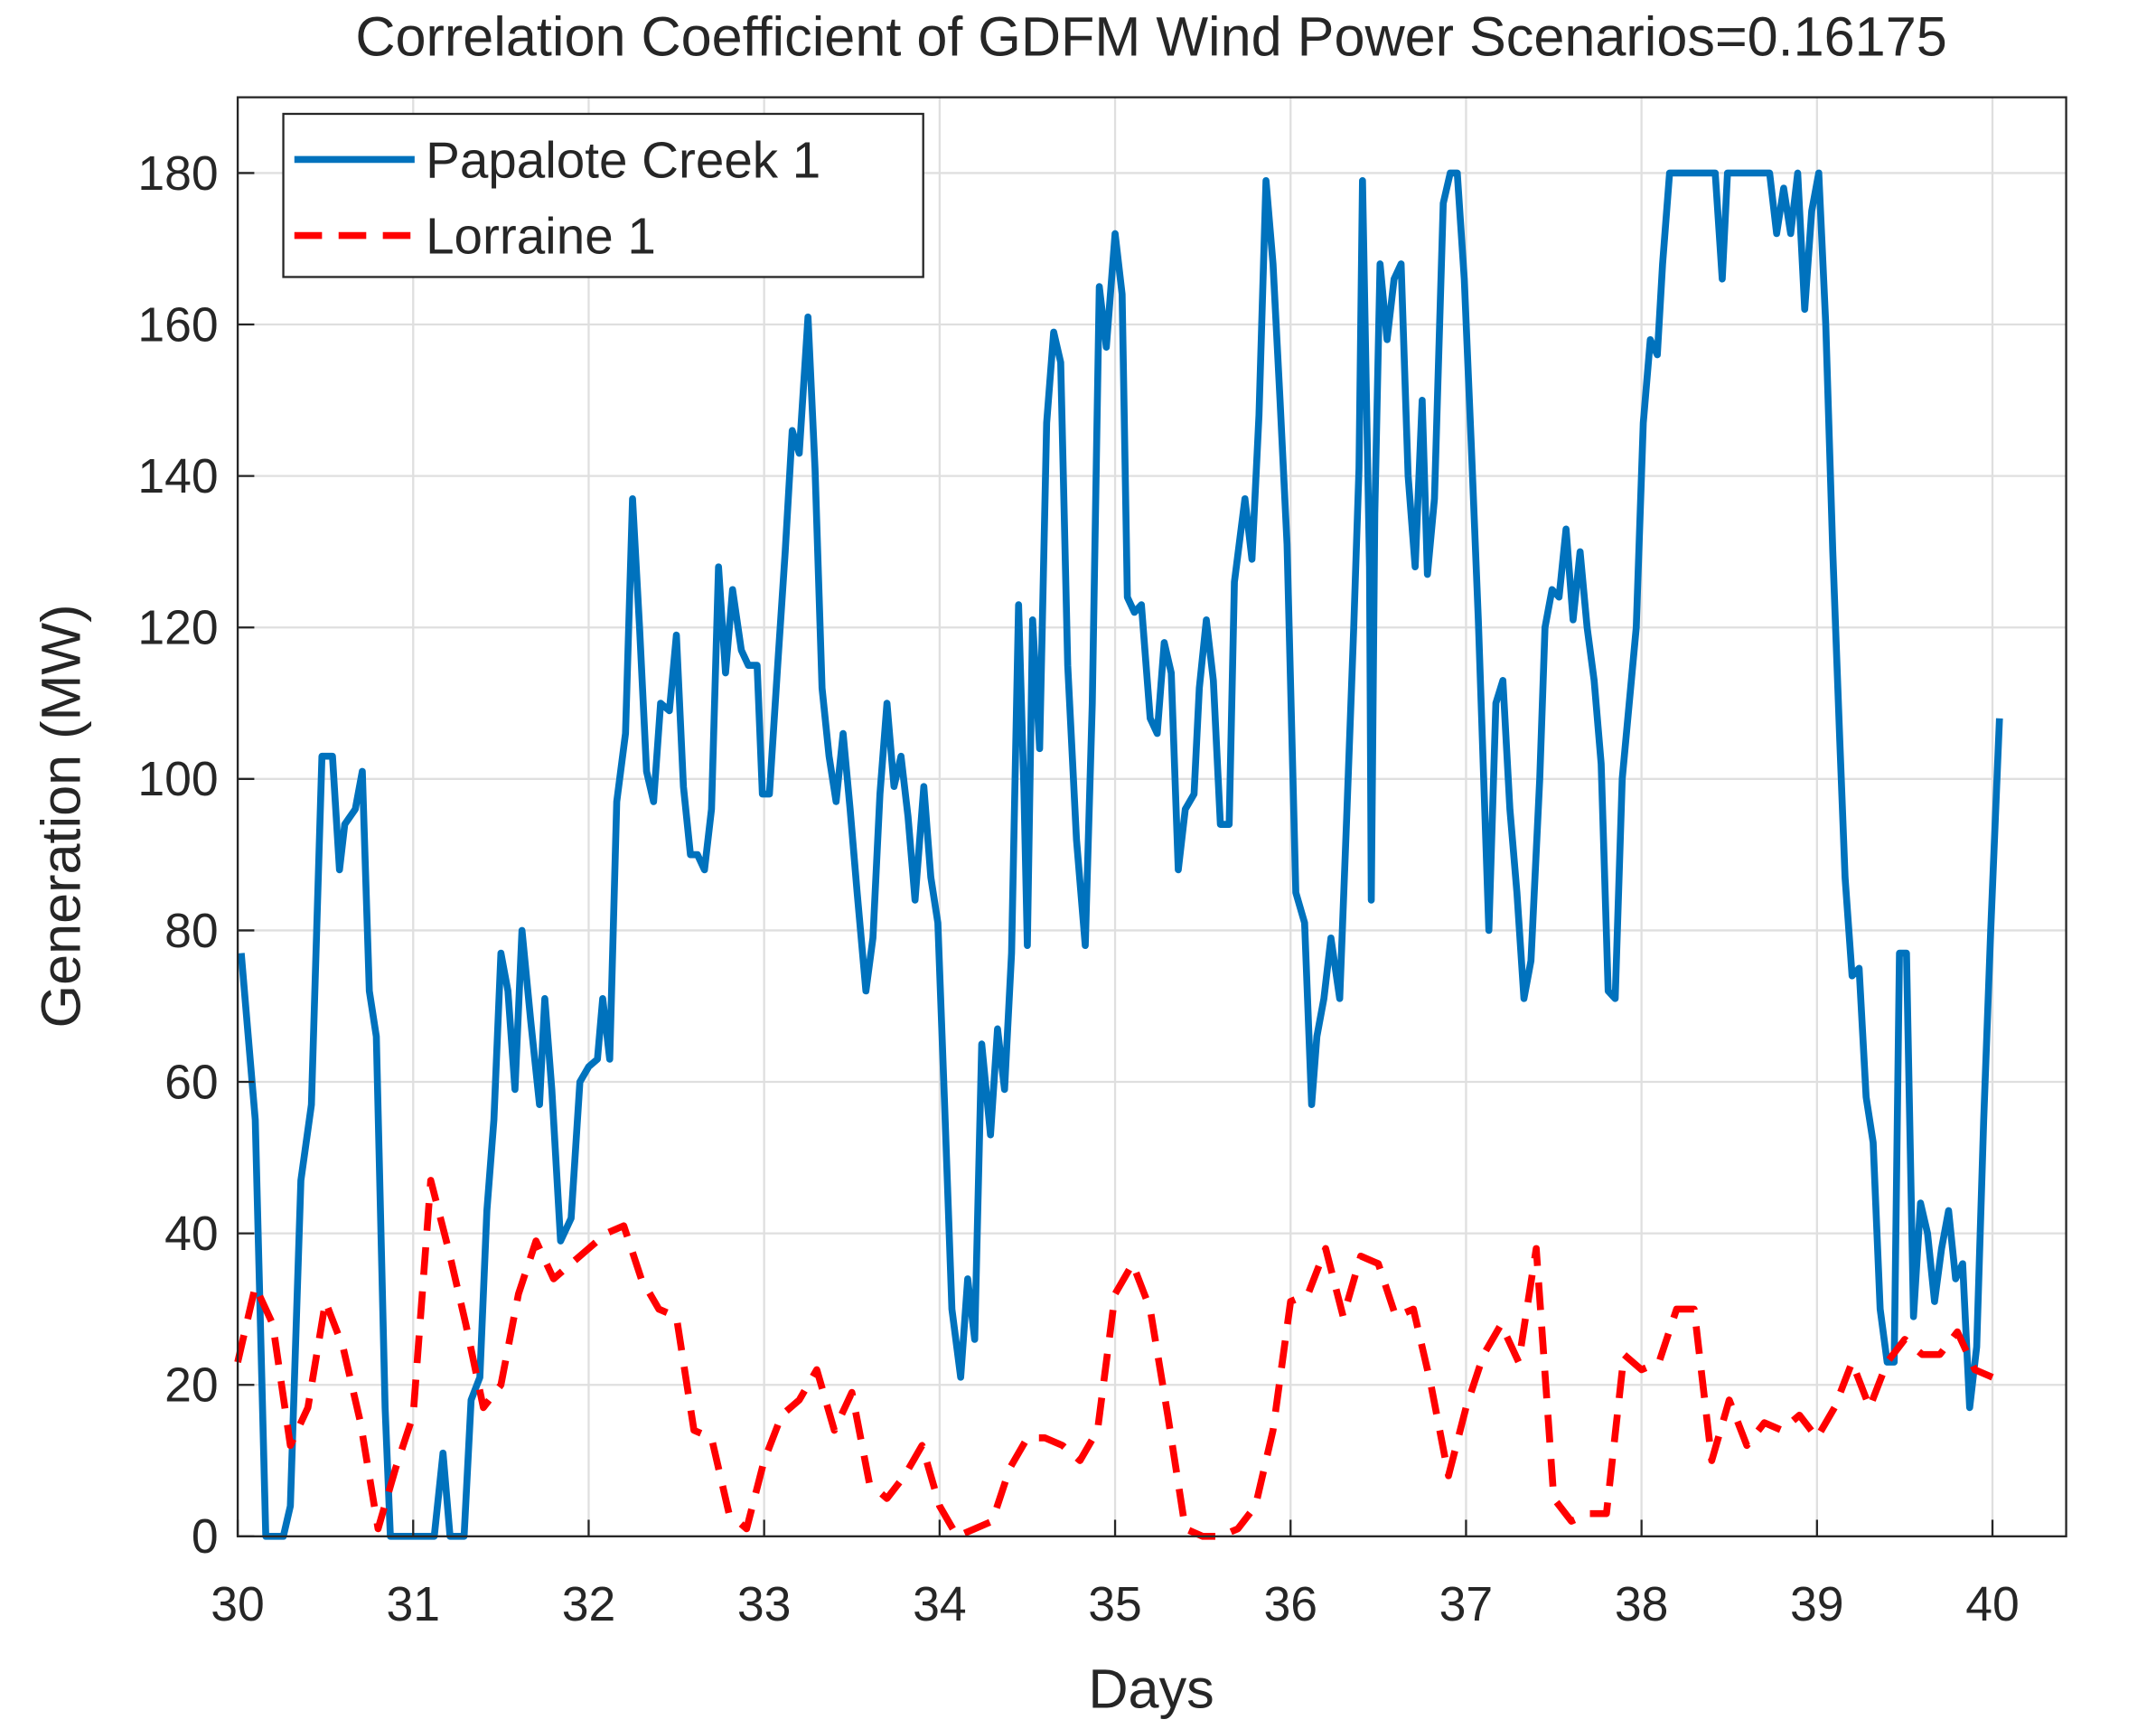  I want to click on x-tick-label: 40, so click(1992, 1604).